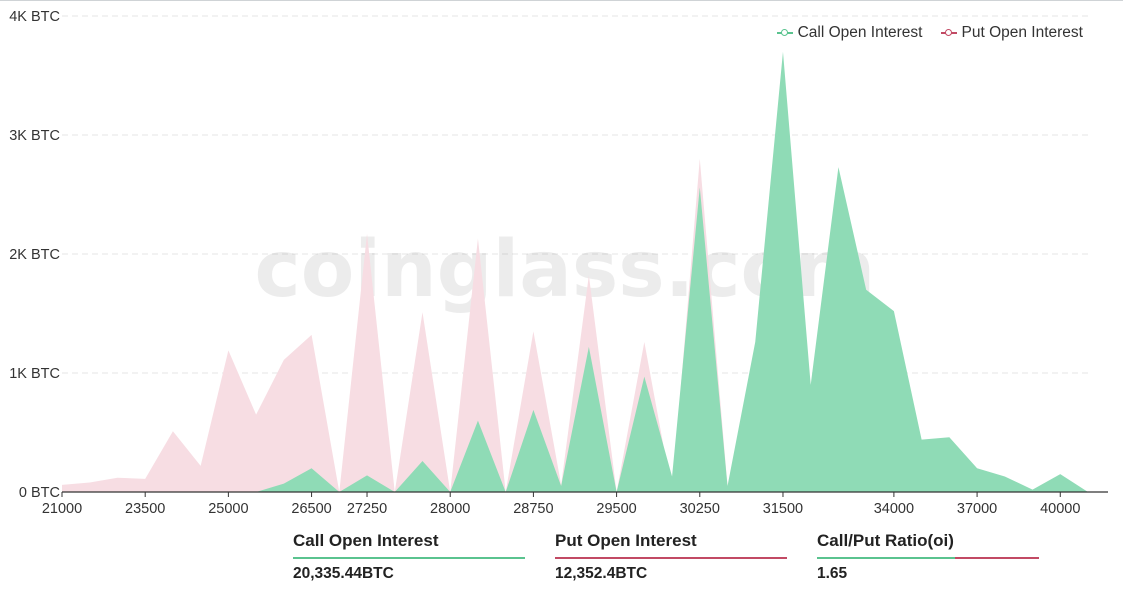  I want to click on x-tick-label: 25000, so click(228, 509).